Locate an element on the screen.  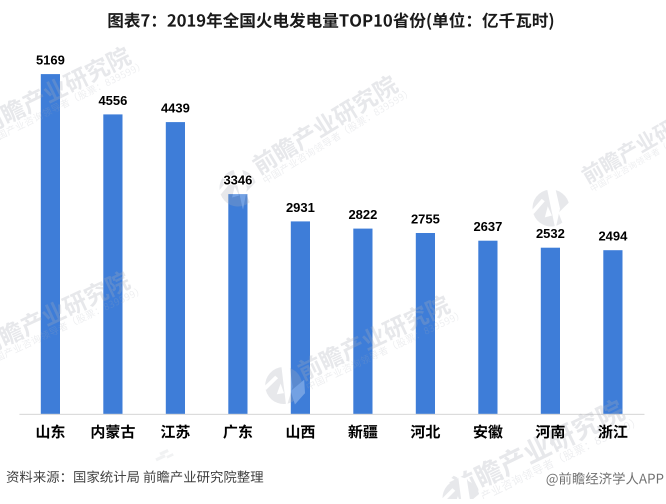
svg-text: 2532 is located at coordinates (550, 233).